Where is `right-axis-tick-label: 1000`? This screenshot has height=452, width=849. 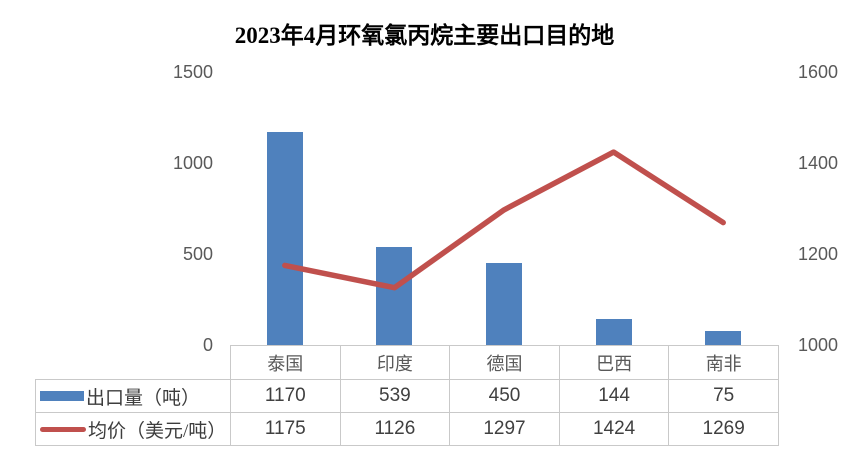
right-axis-tick-label: 1000 is located at coordinates (818, 345).